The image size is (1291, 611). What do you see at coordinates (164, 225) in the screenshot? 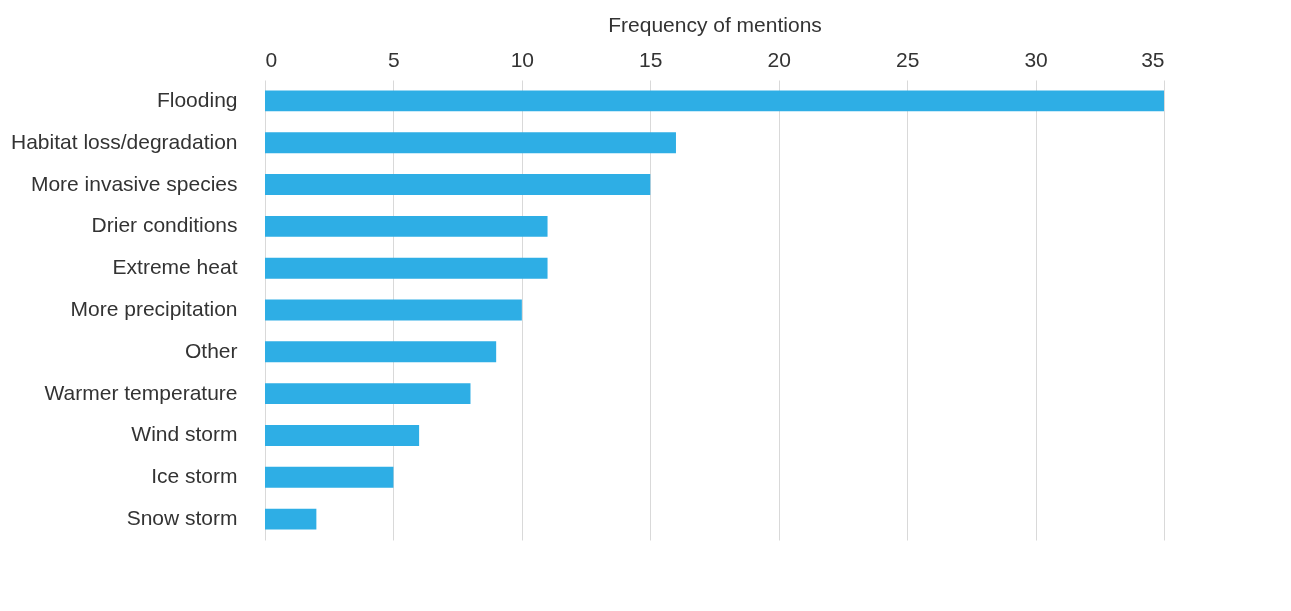
I see `y-tick-label: Drier conditions` at bounding box center [164, 225].